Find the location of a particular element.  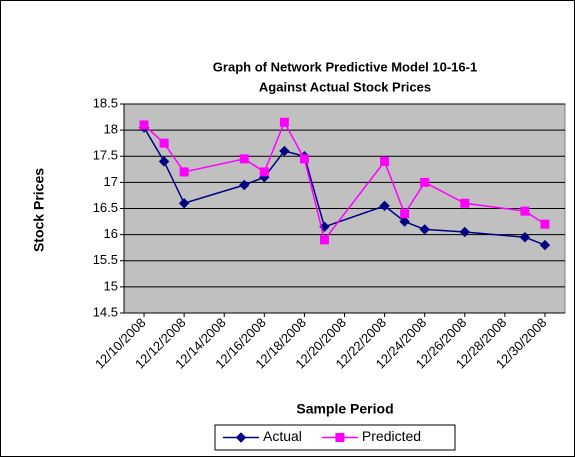

y-tick-label: 17.5 is located at coordinates (105, 155).